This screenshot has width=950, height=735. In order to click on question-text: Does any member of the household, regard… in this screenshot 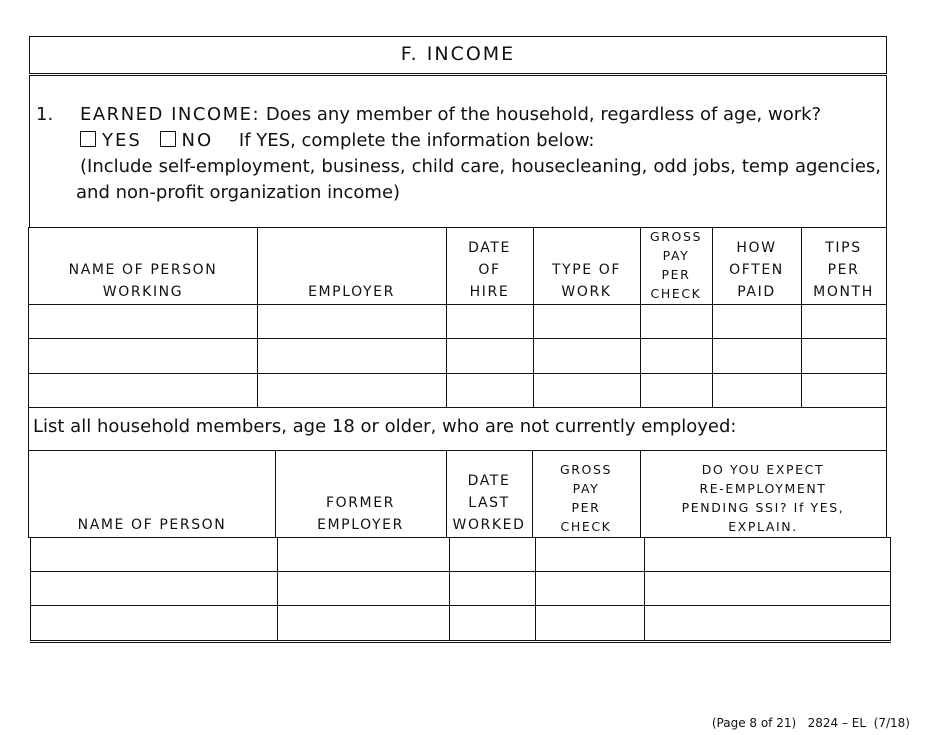, I will do `click(543, 114)`.